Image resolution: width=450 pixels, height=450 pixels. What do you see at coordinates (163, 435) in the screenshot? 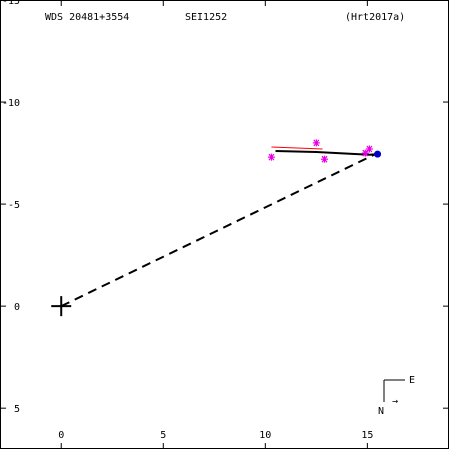
I see `x-tick-label-1: 5` at bounding box center [163, 435].